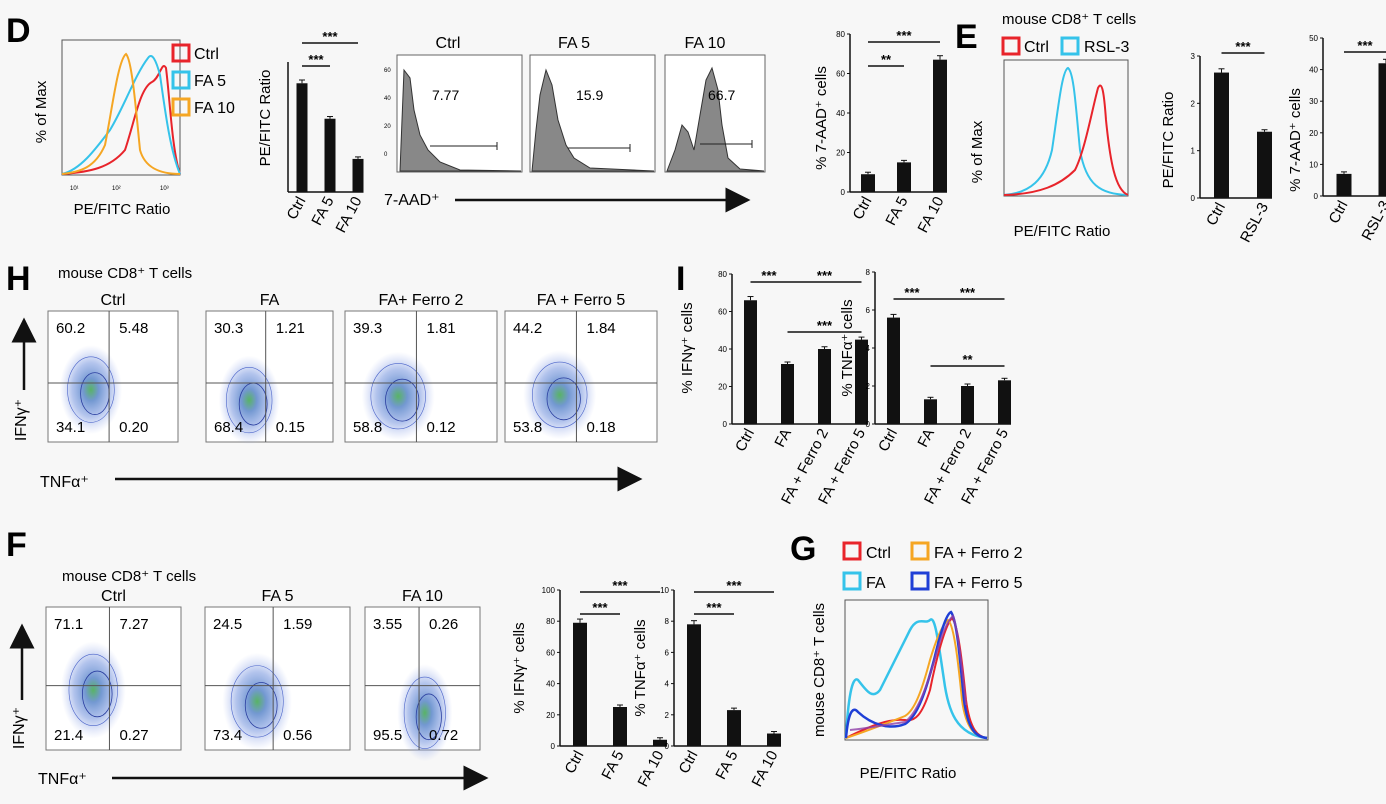 The image size is (1386, 804). Describe the element at coordinates (62, 779) in the screenshot. I see `panel-f-xlabel: TNFα⁺` at that location.